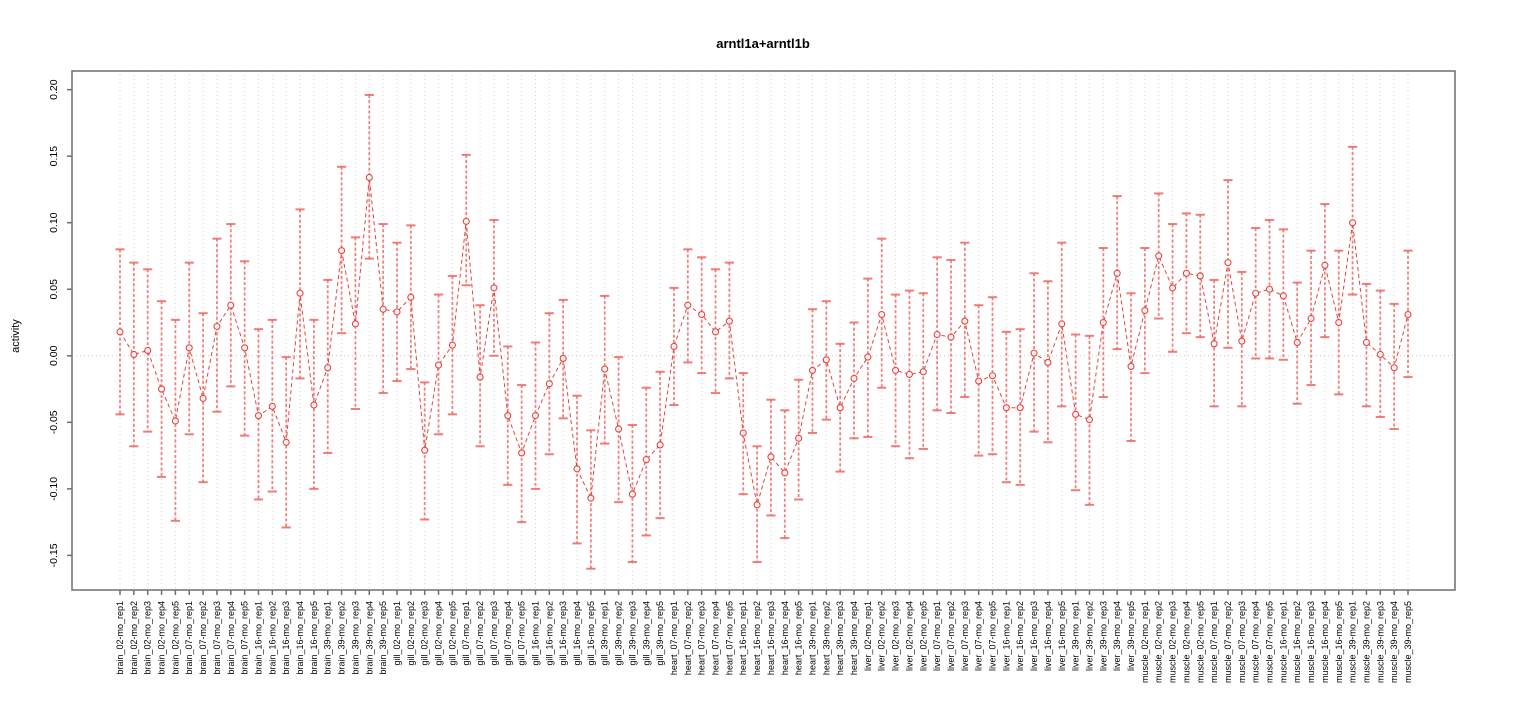 This screenshot has width=1530, height=720. What do you see at coordinates (1020, 636) in the screenshot?
I see `x-tick-label: liver_16-mo_rep2` at bounding box center [1020, 636].